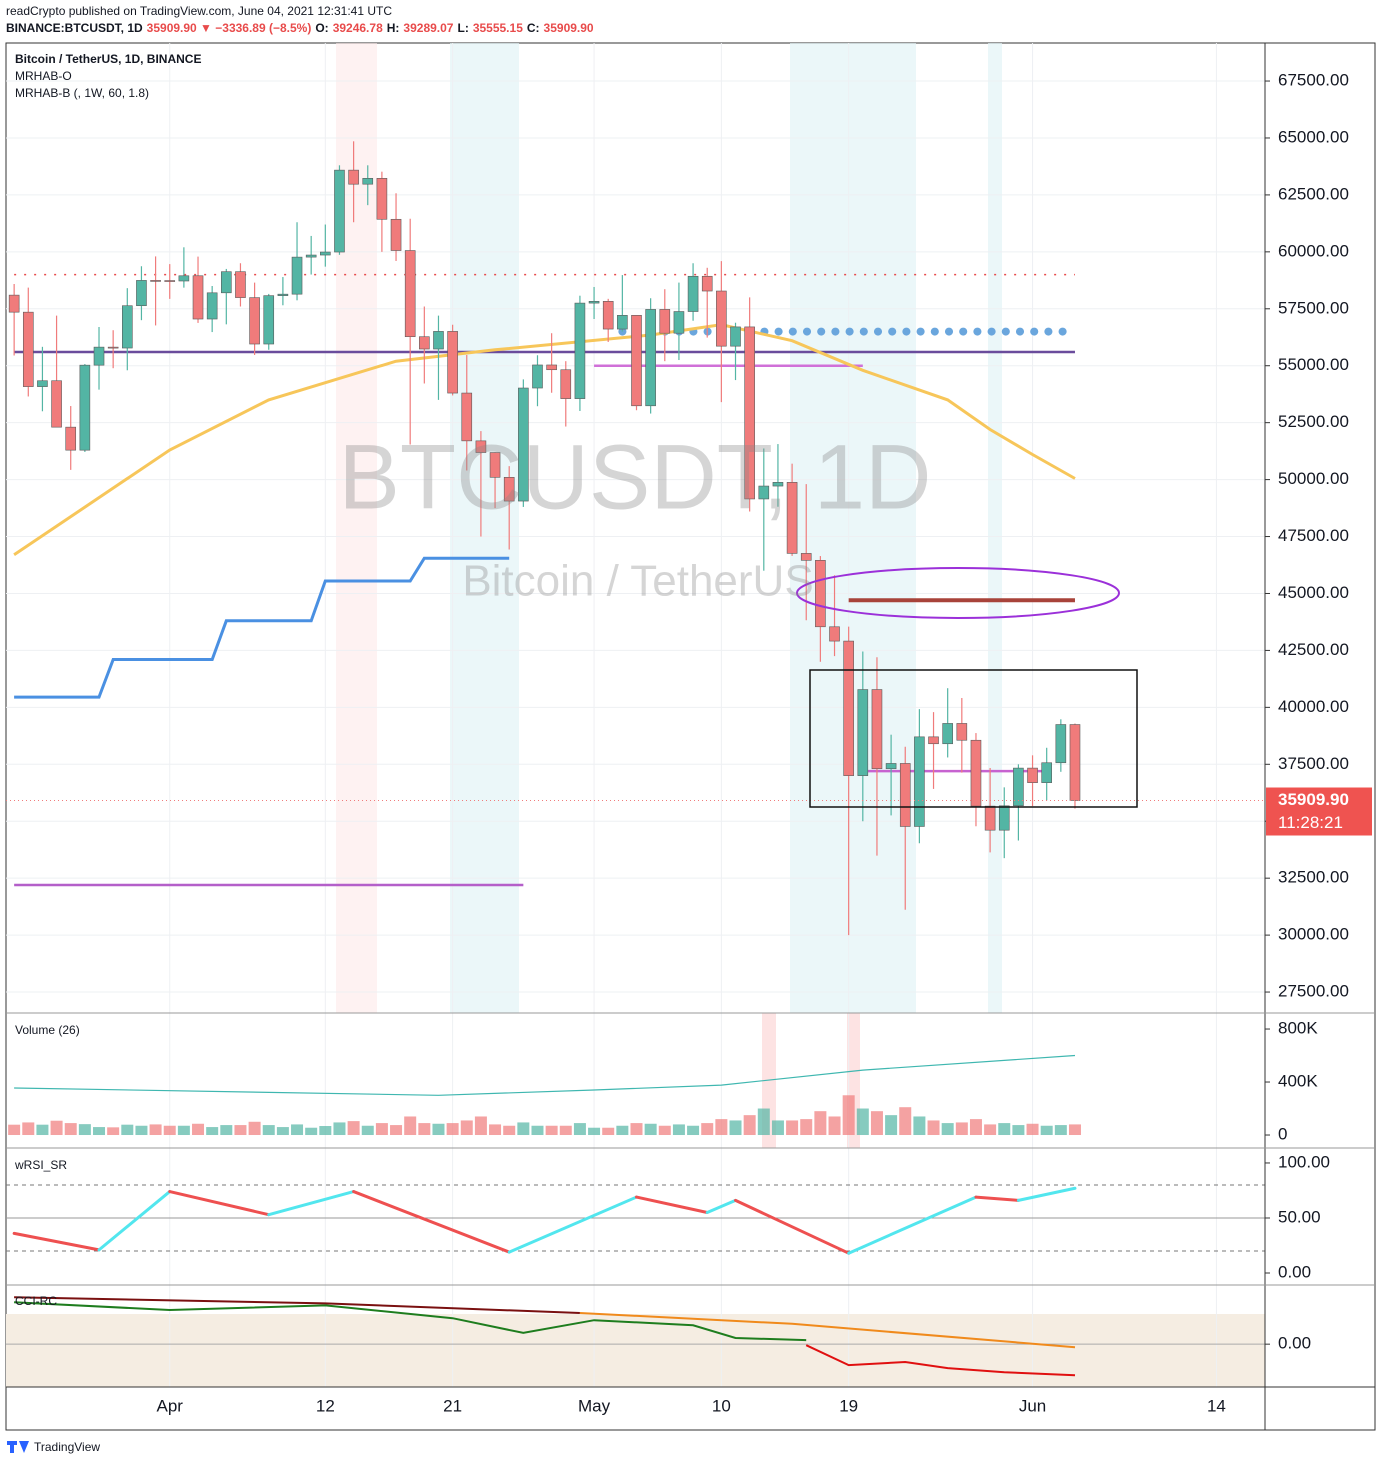  What do you see at coordinates (67, 1447) in the screenshot?
I see `footer: TradingView` at bounding box center [67, 1447].